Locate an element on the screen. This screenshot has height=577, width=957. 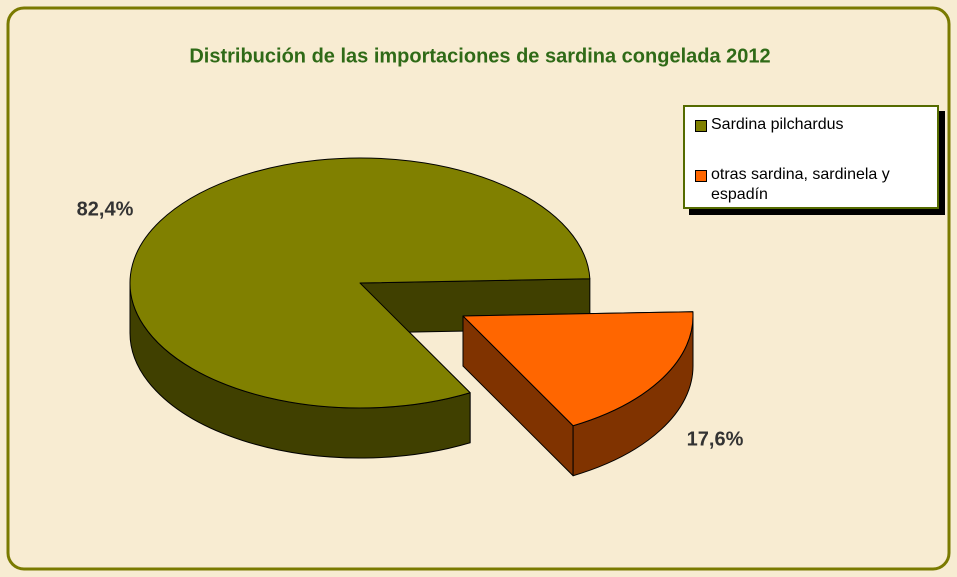
data-label: 17,6% is located at coordinates (715, 439).